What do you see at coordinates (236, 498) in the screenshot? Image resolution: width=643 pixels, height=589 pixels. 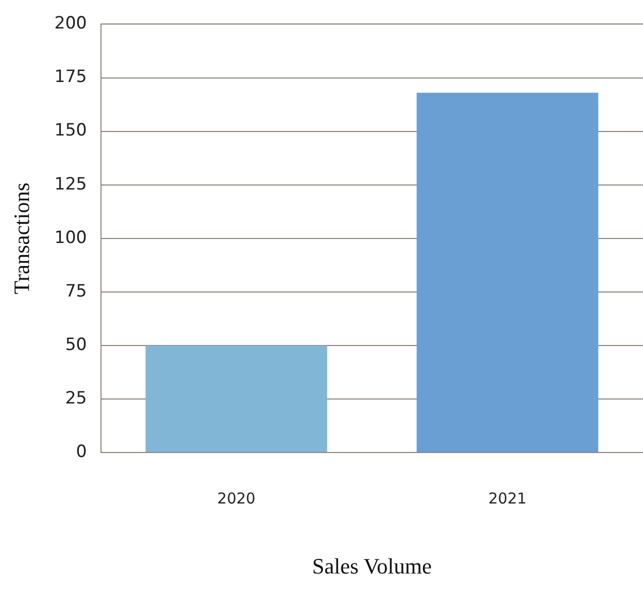 I see `x-tick-label: 2020` at bounding box center [236, 498].